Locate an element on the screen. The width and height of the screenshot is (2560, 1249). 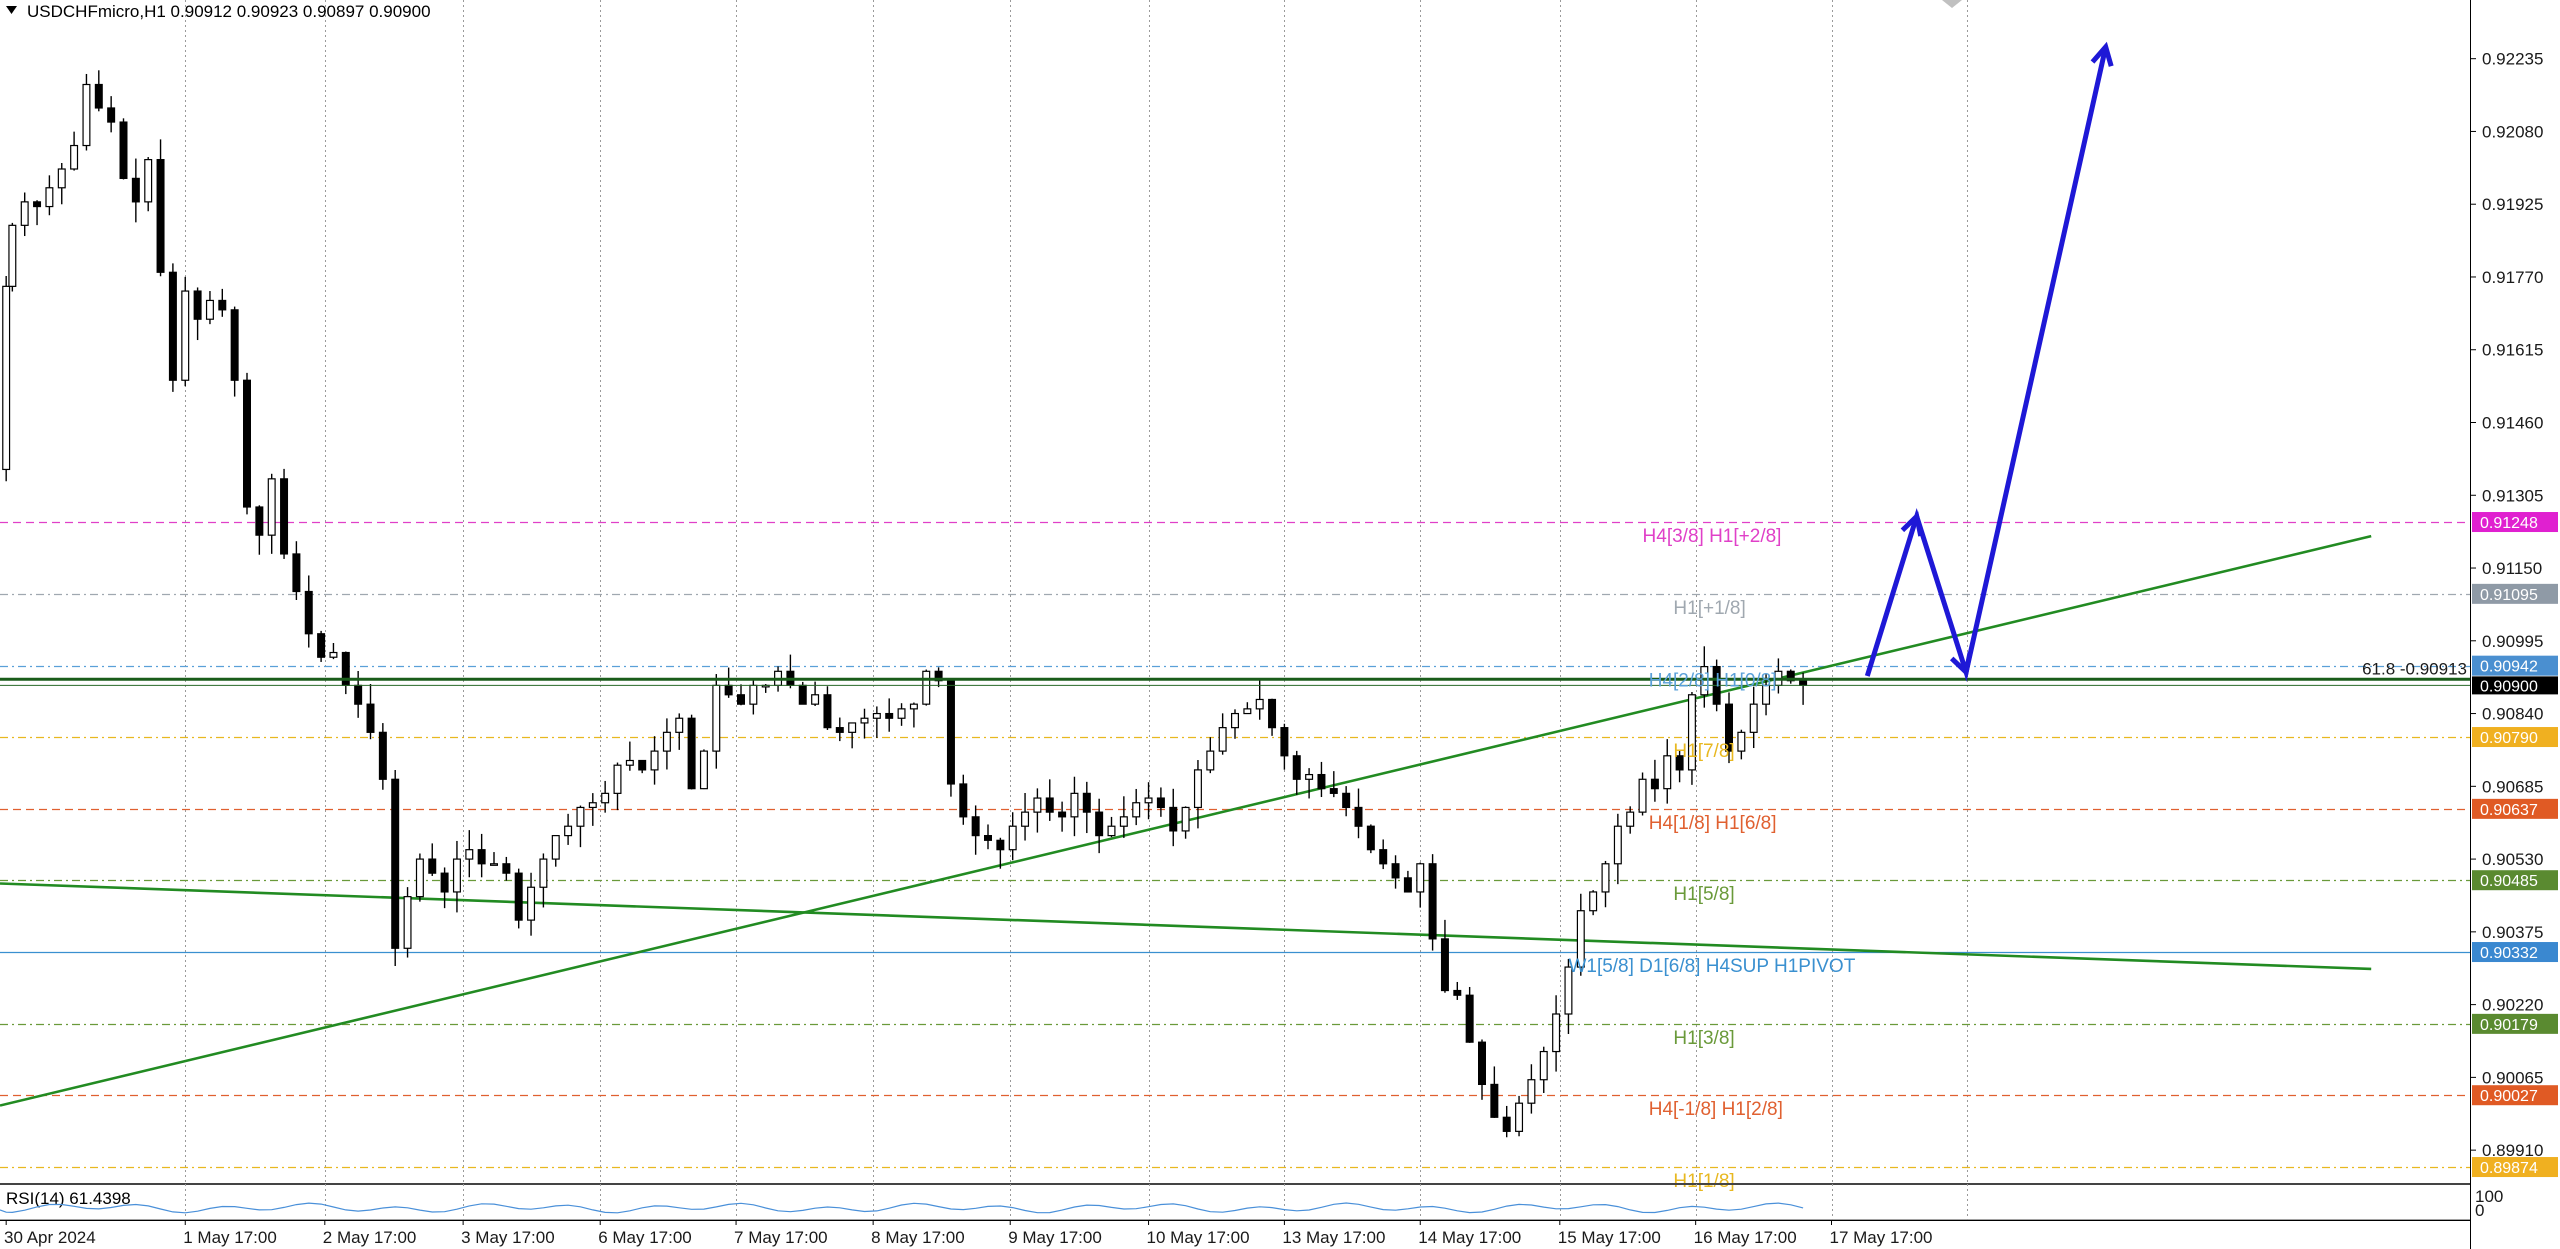
level-label: H1[1/8] is located at coordinates (1703, 1181).